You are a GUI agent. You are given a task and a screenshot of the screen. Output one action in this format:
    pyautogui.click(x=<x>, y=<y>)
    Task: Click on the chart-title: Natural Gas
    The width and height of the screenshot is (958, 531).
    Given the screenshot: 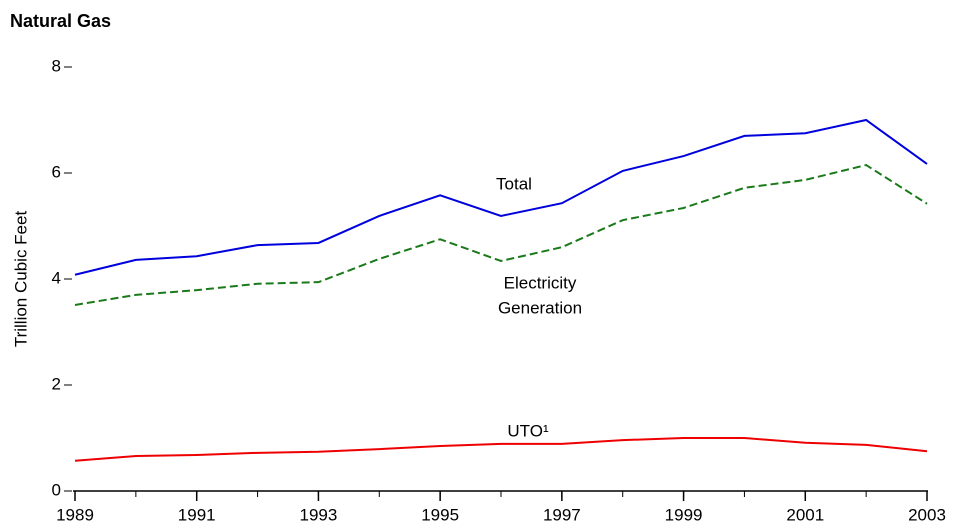 What is the action you would take?
    pyautogui.click(x=60, y=21)
    